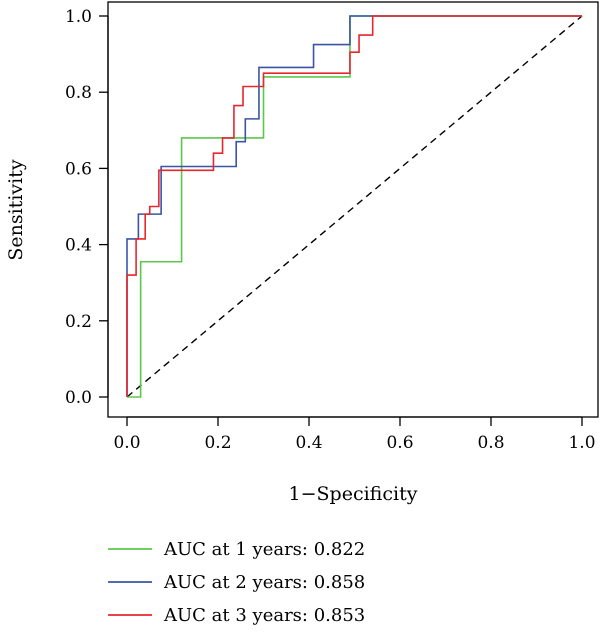 The height and width of the screenshot is (634, 600). I want to click on y-tick-label: 0.6, so click(78, 169).